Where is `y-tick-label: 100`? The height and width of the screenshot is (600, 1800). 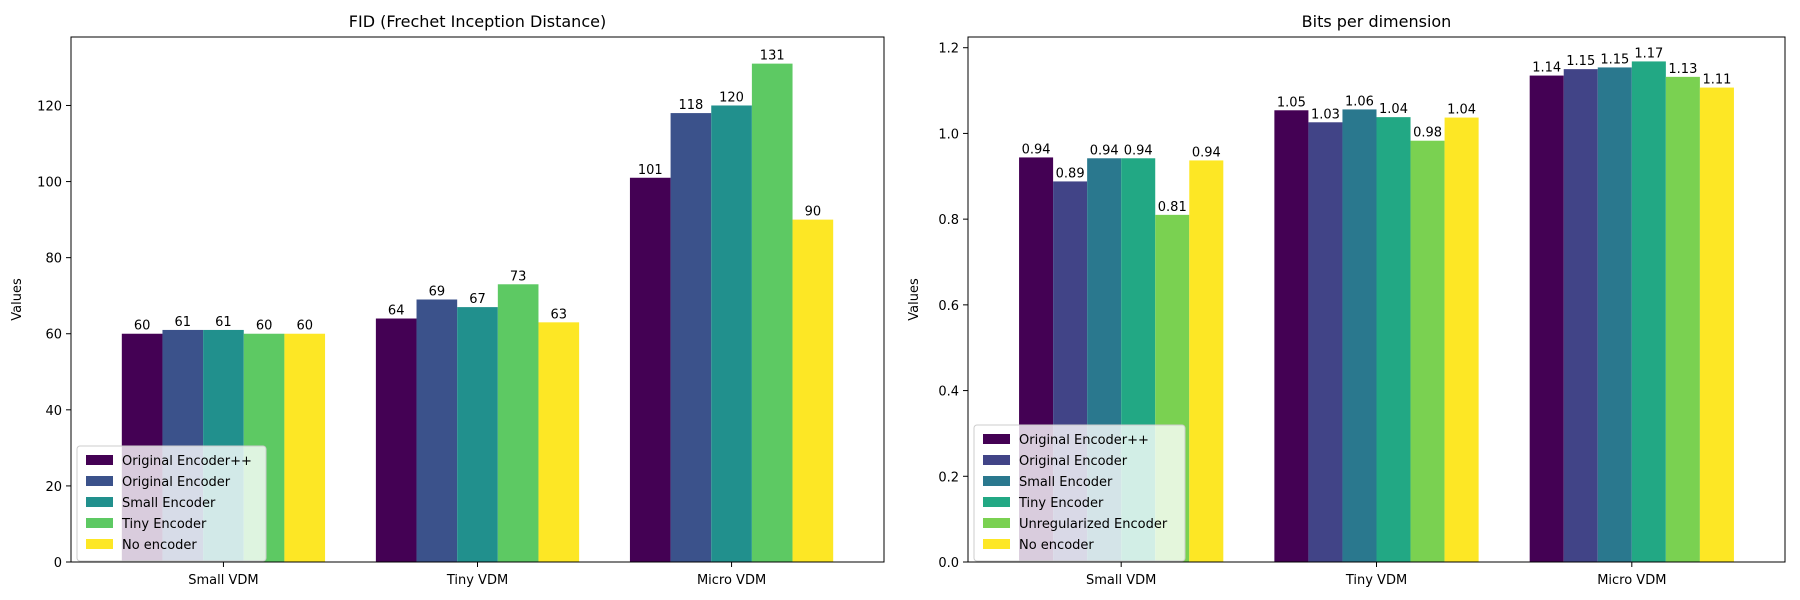
y-tick-label: 100 is located at coordinates (49, 183).